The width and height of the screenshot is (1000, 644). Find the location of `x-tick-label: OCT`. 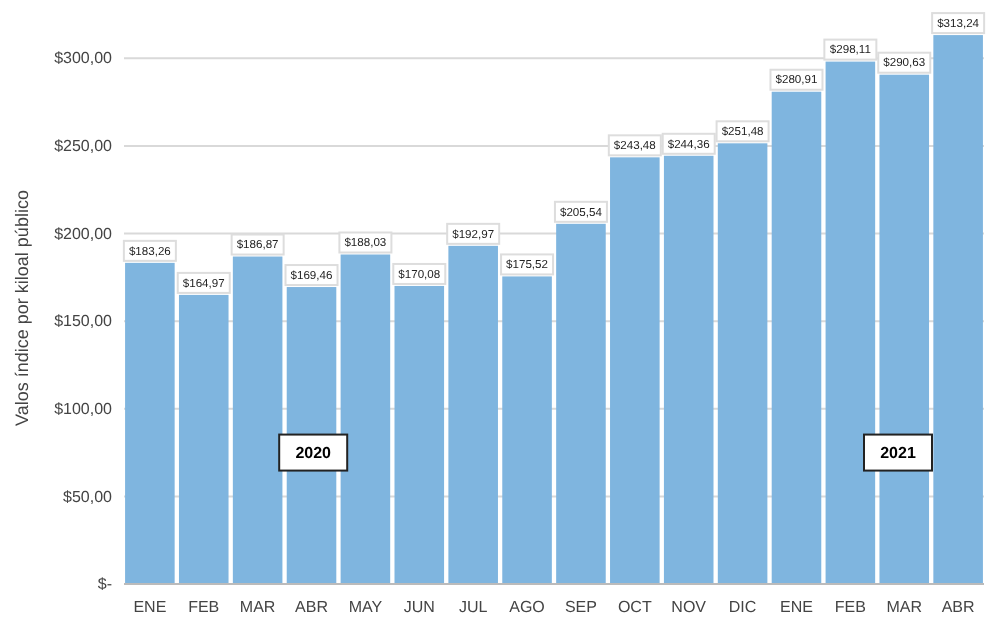

x-tick-label: OCT is located at coordinates (634, 607).